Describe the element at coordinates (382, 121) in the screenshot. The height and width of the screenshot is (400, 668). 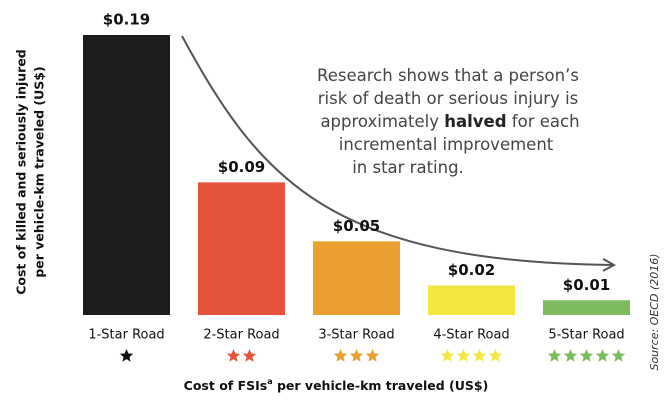
I see `annotation-text: approximately` at that location.